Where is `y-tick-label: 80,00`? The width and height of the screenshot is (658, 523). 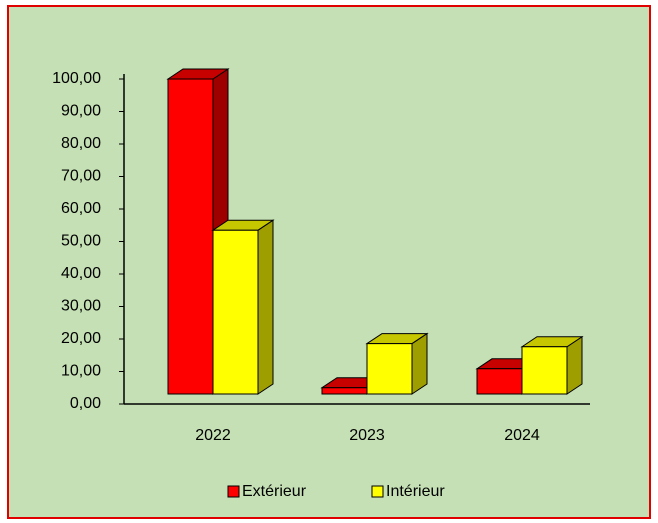 y-tick-label: 80,00 is located at coordinates (81, 143).